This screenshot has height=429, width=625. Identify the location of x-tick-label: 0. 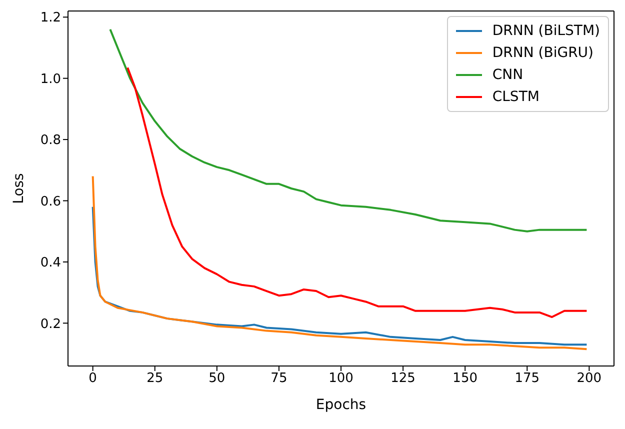
(92, 378).